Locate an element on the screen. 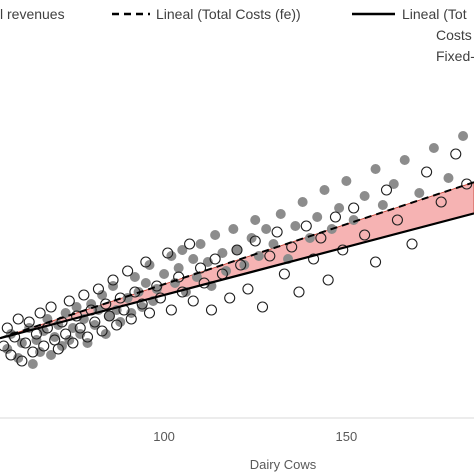  legend-revenues-label: l revenues is located at coordinates (32, 14).